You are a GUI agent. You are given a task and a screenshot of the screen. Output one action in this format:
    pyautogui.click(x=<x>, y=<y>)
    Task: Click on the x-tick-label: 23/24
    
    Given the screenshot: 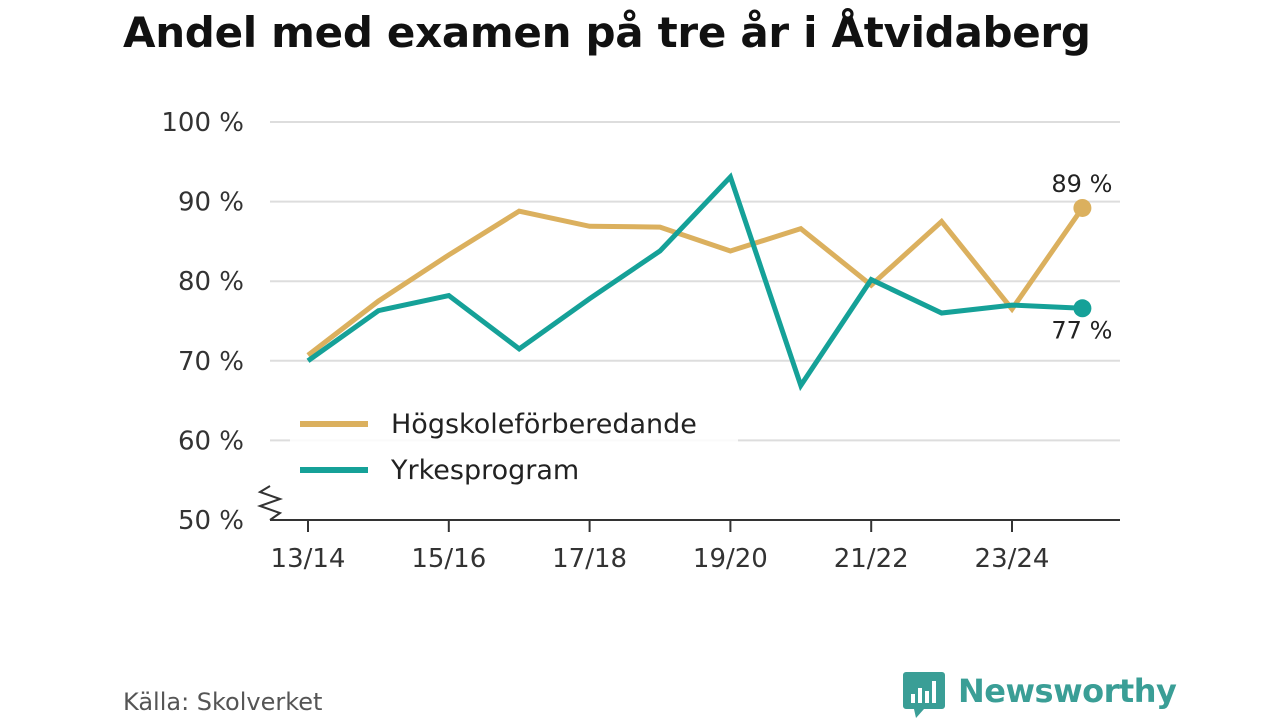 What is the action you would take?
    pyautogui.click(x=1012, y=559)
    